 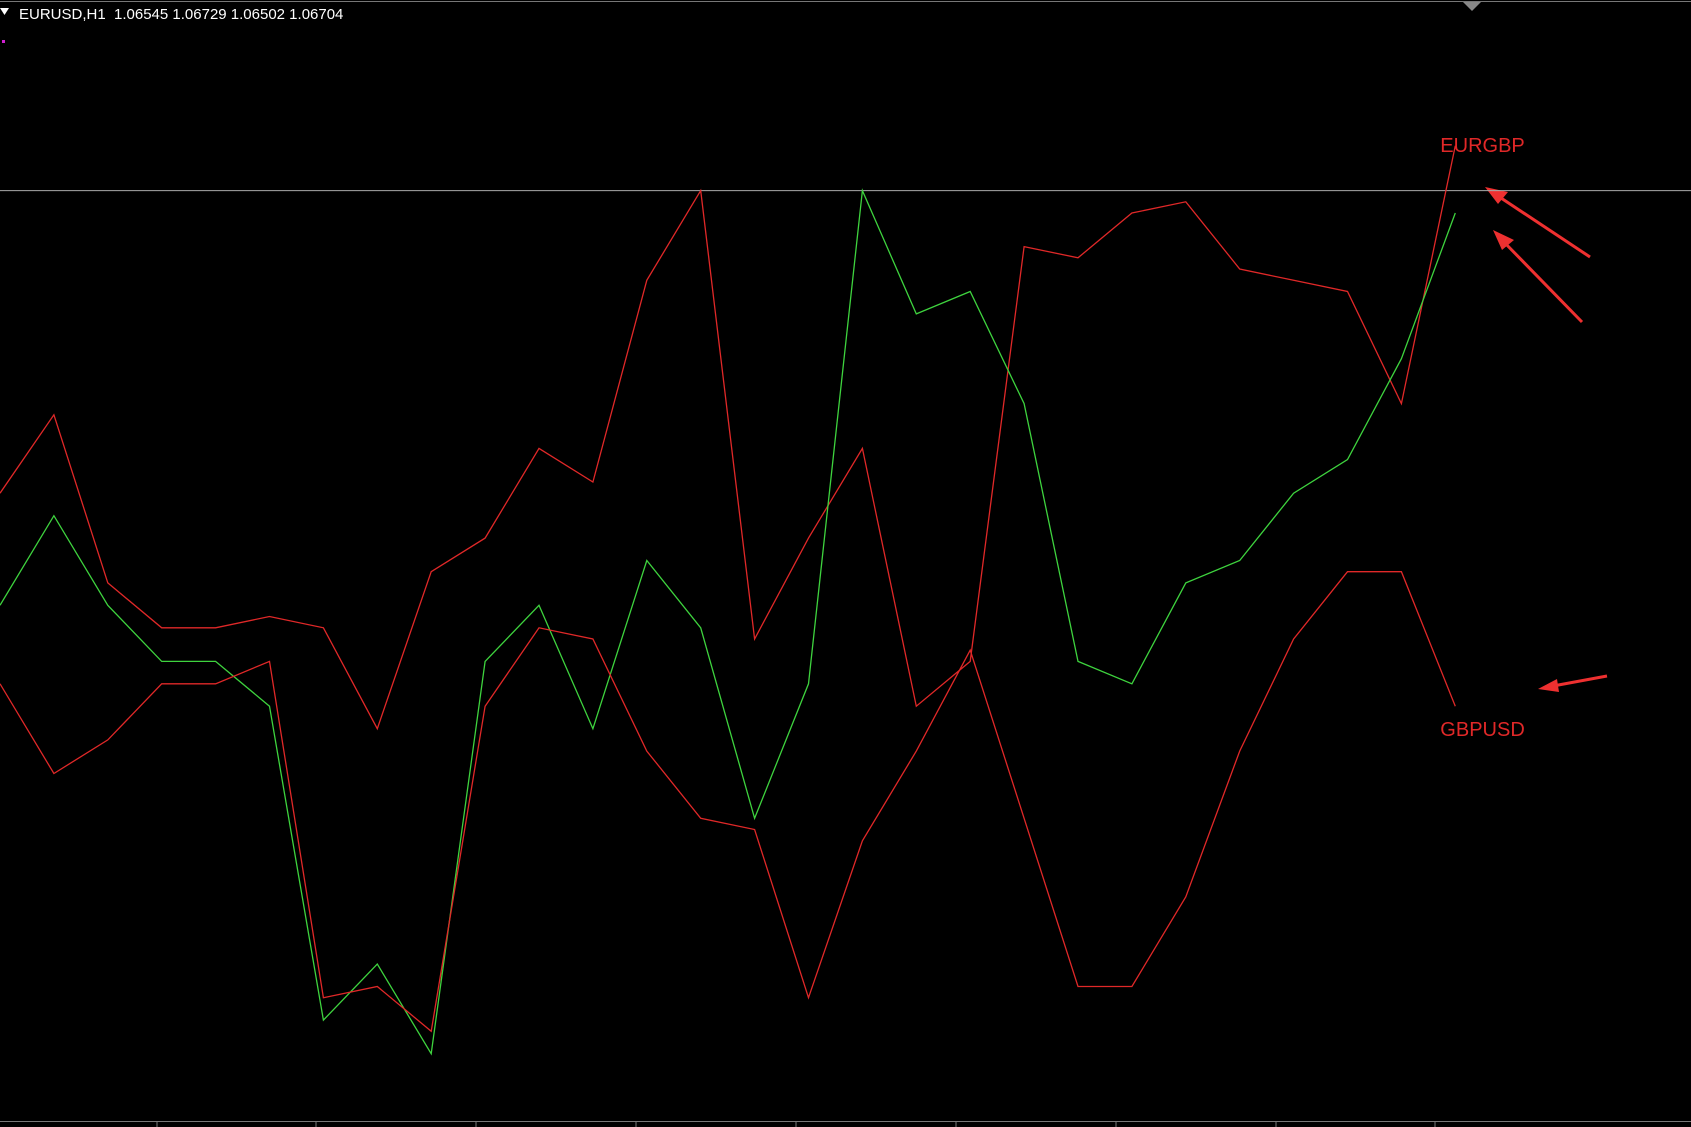 I want to click on annotation-arrows, so click(x=1546, y=439).